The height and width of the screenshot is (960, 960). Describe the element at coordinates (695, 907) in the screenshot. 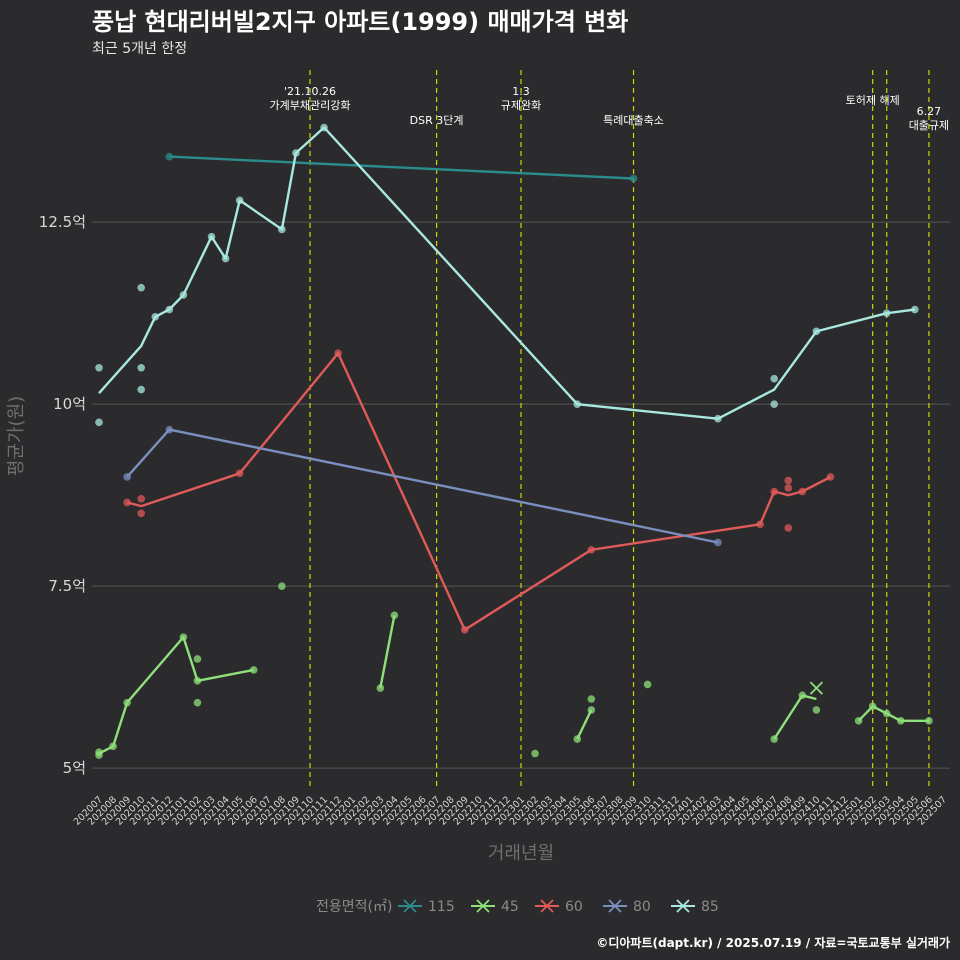

I see `legend-item-85: 85` at that location.